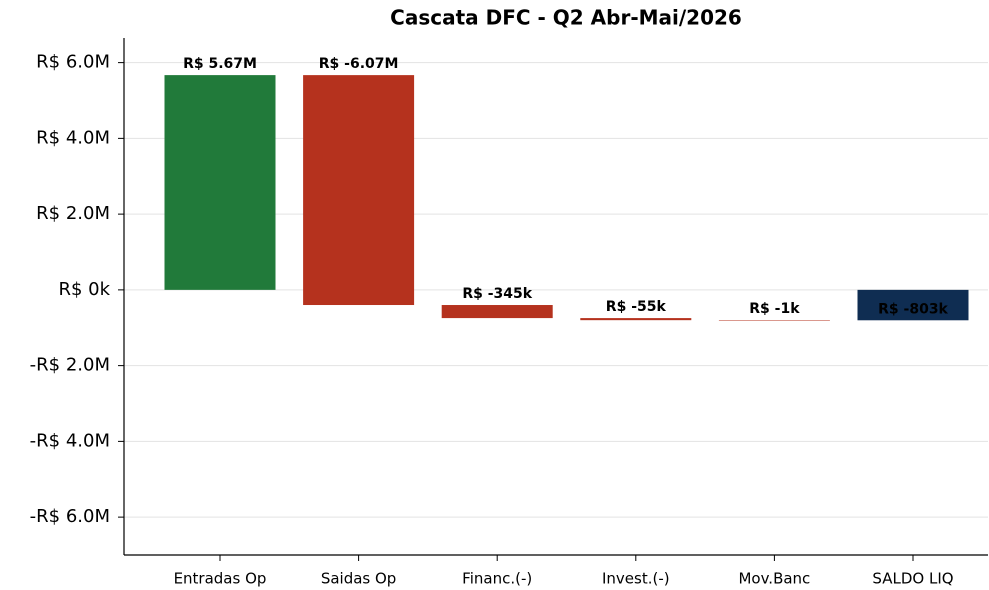 Image resolution: width=989 pixels, height=590 pixels. I want to click on value-label: R$ -55k, so click(636, 307).